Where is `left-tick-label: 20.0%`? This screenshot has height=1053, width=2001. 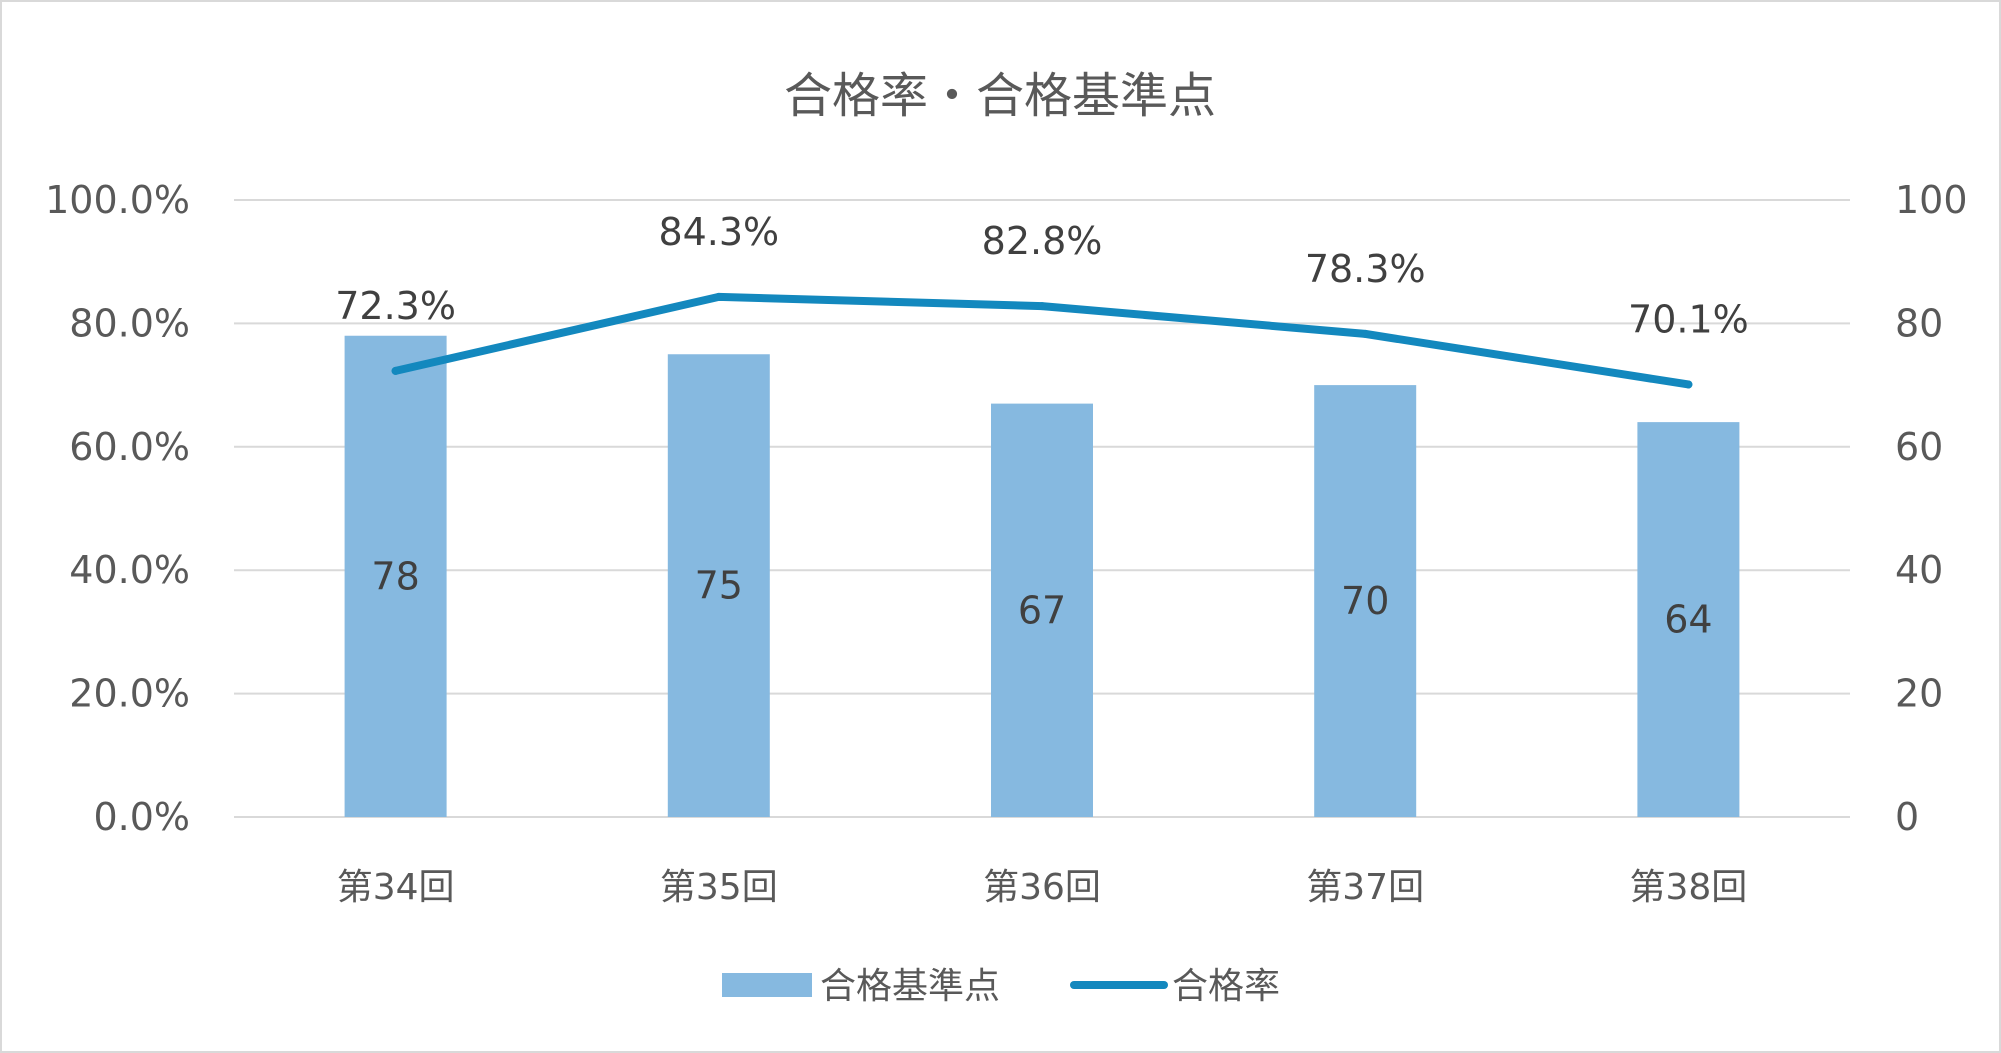
left-tick-label: 20.0% is located at coordinates (129, 694).